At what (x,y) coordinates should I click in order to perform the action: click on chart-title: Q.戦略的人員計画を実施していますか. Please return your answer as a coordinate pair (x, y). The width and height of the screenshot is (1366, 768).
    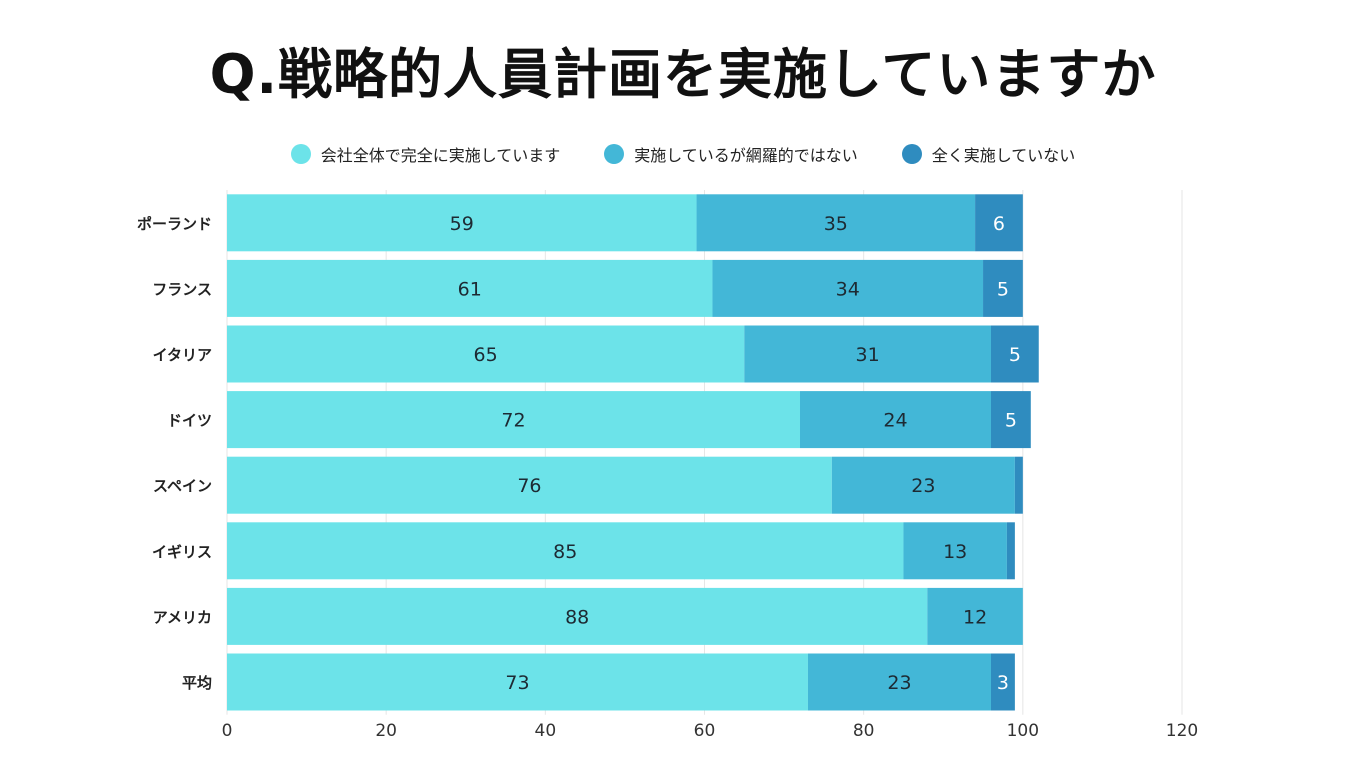
    Looking at the image, I should click on (683, 74).